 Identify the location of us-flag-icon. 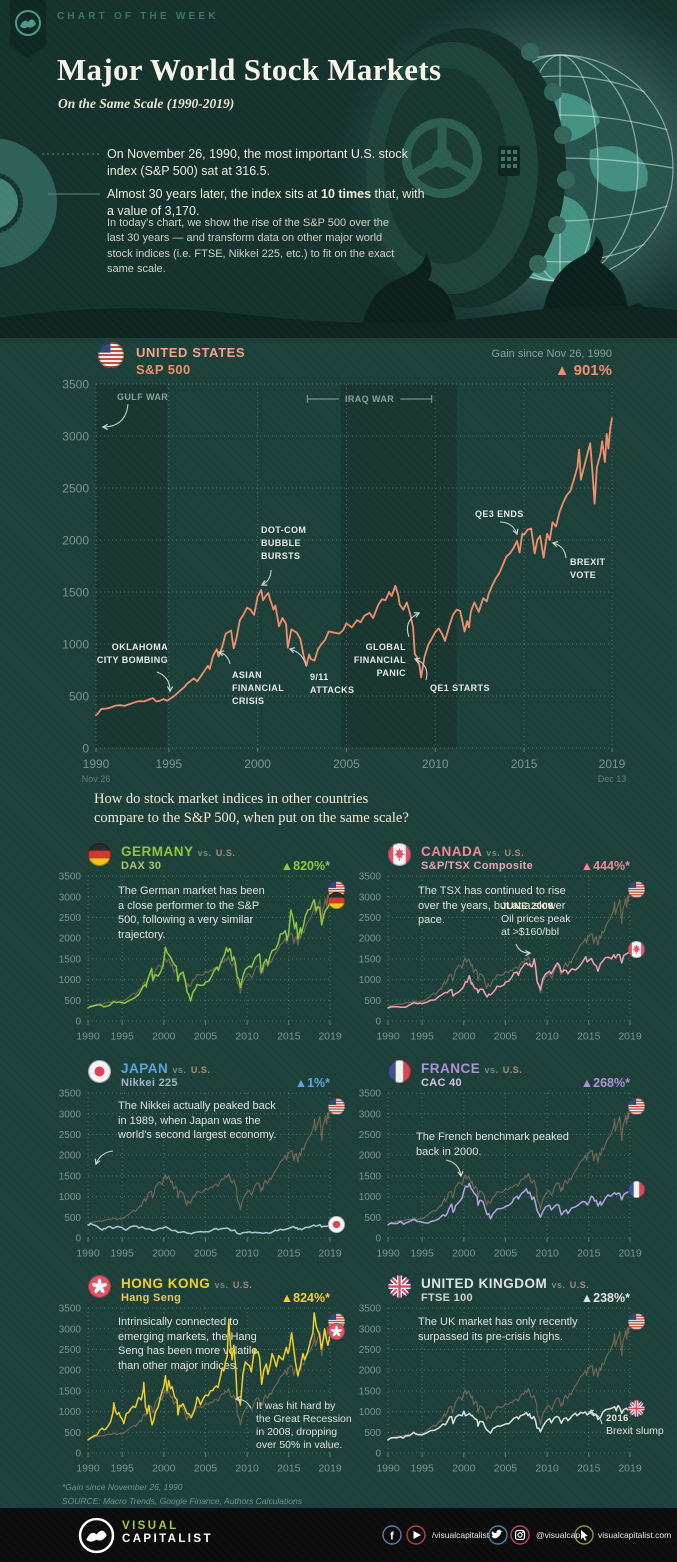
(111, 355).